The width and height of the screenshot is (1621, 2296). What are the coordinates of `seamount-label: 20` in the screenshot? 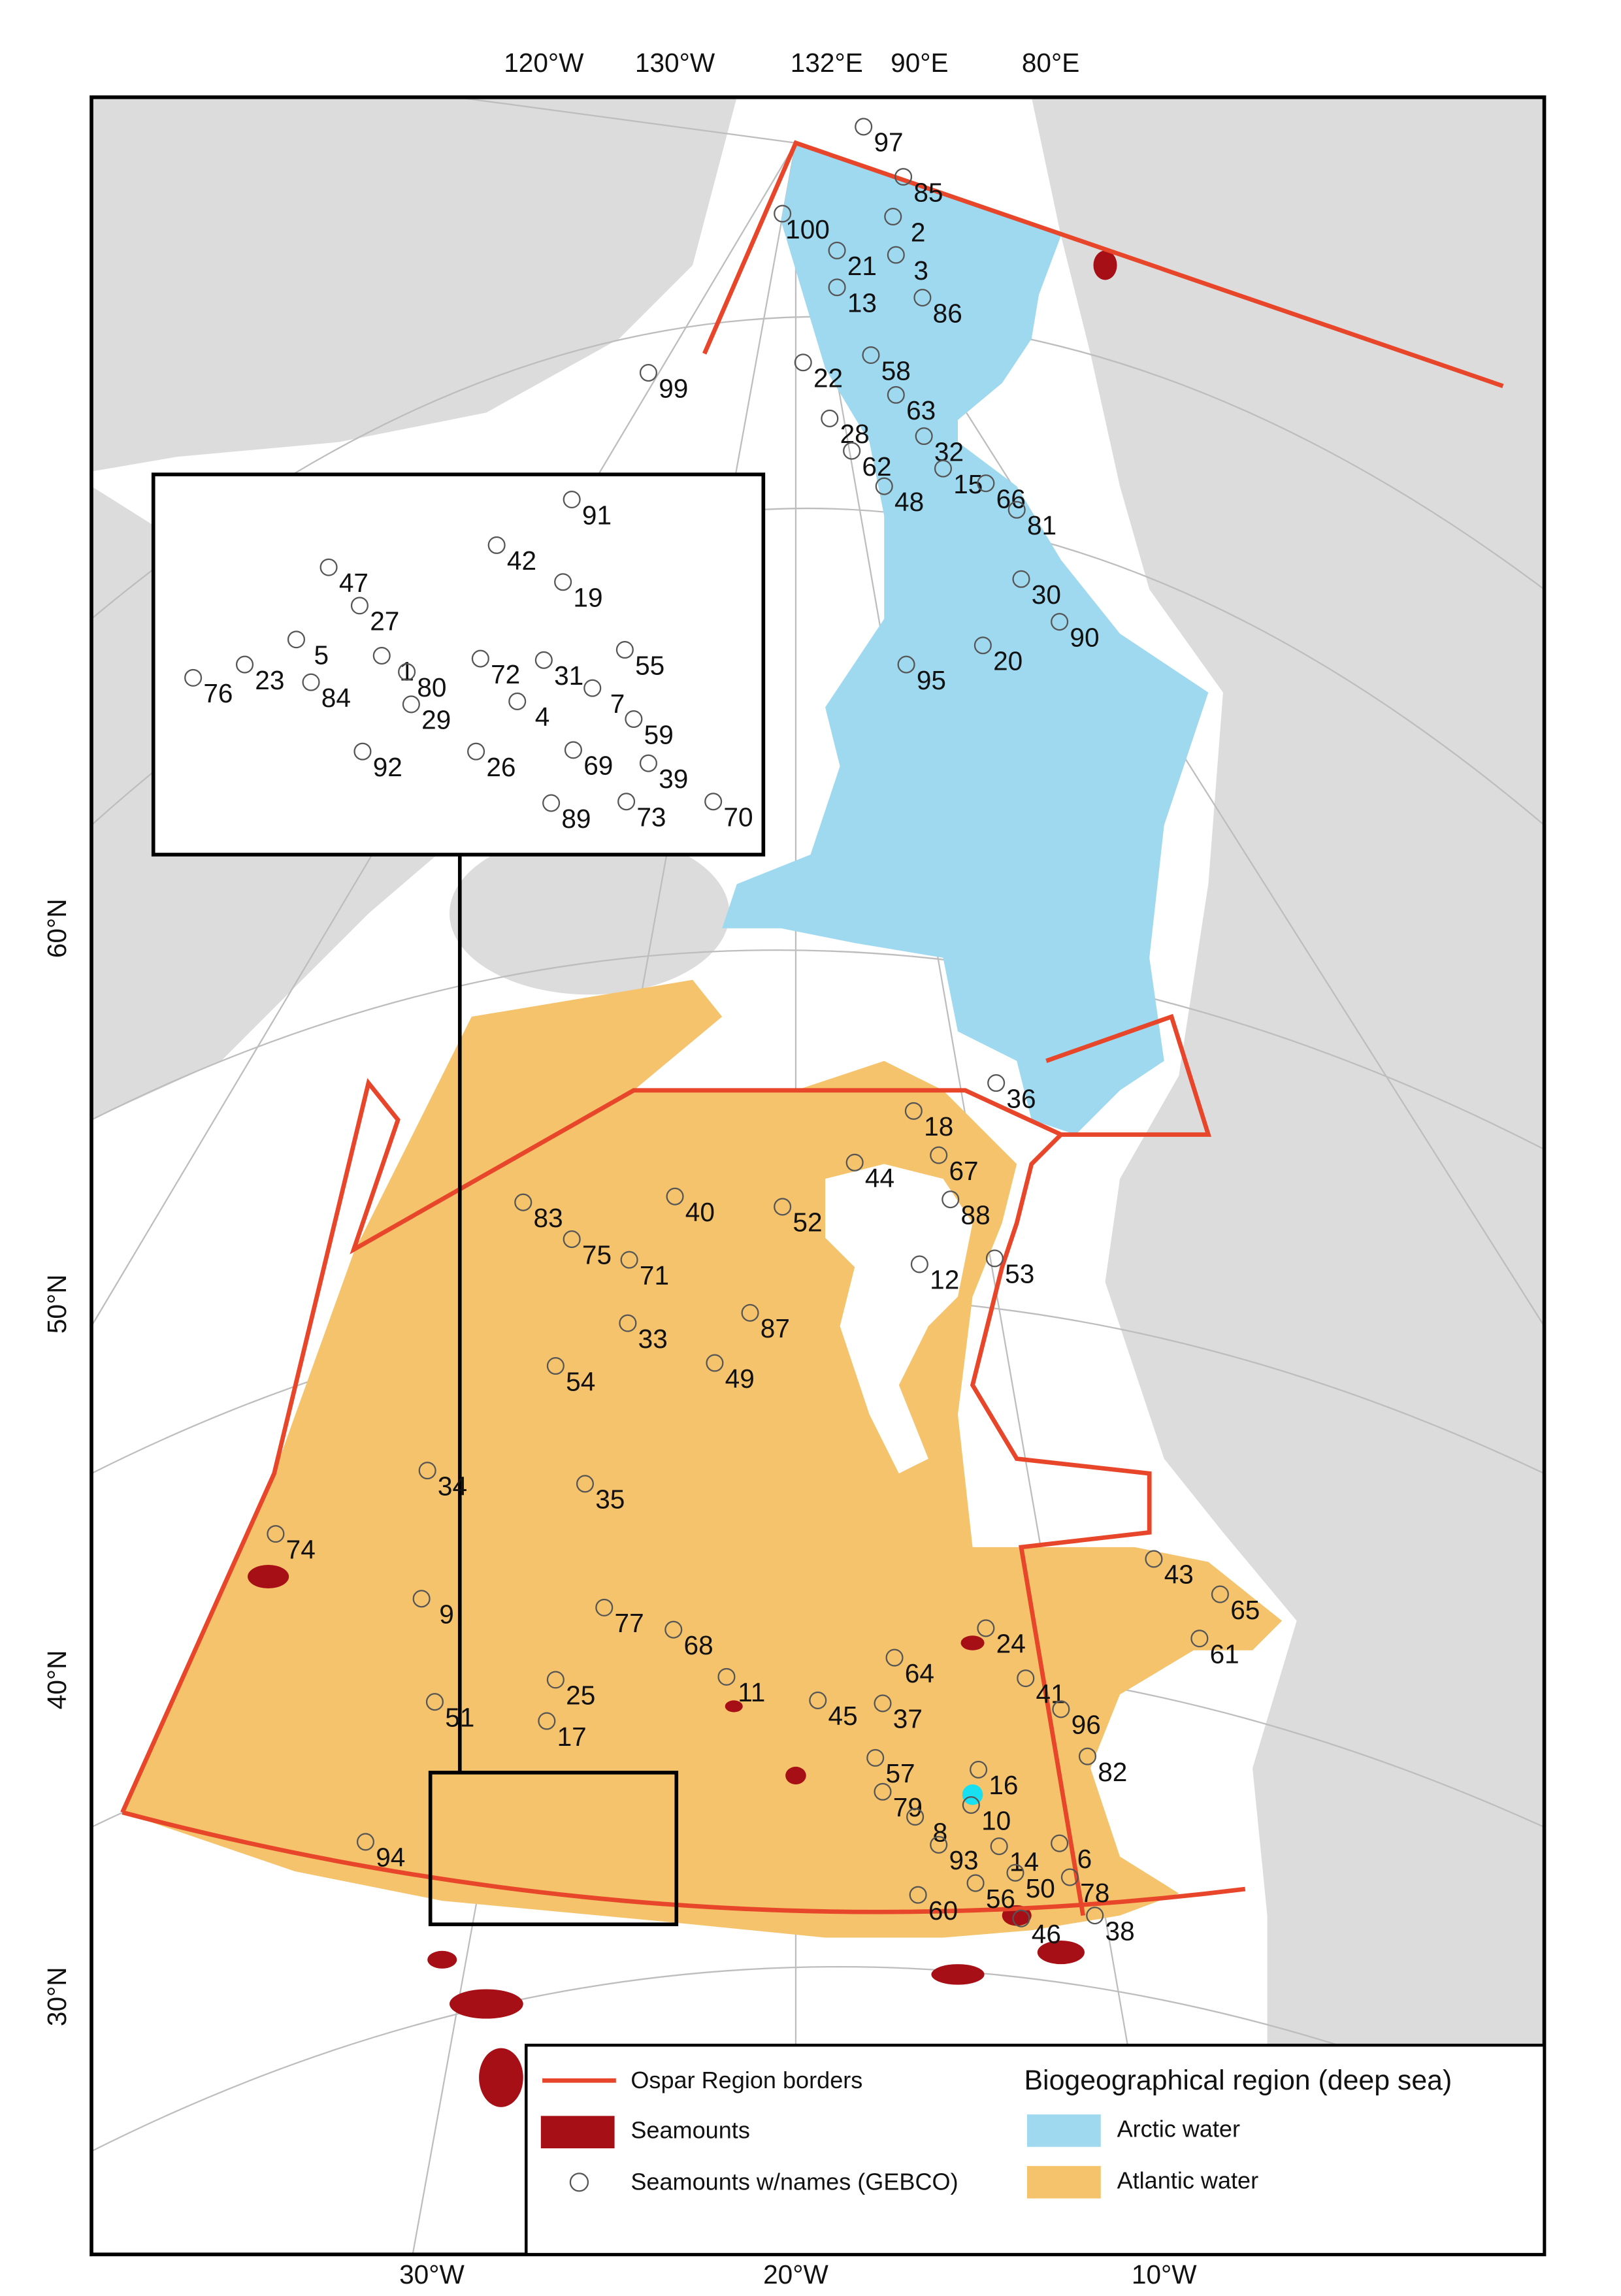 It's located at (1008, 661).